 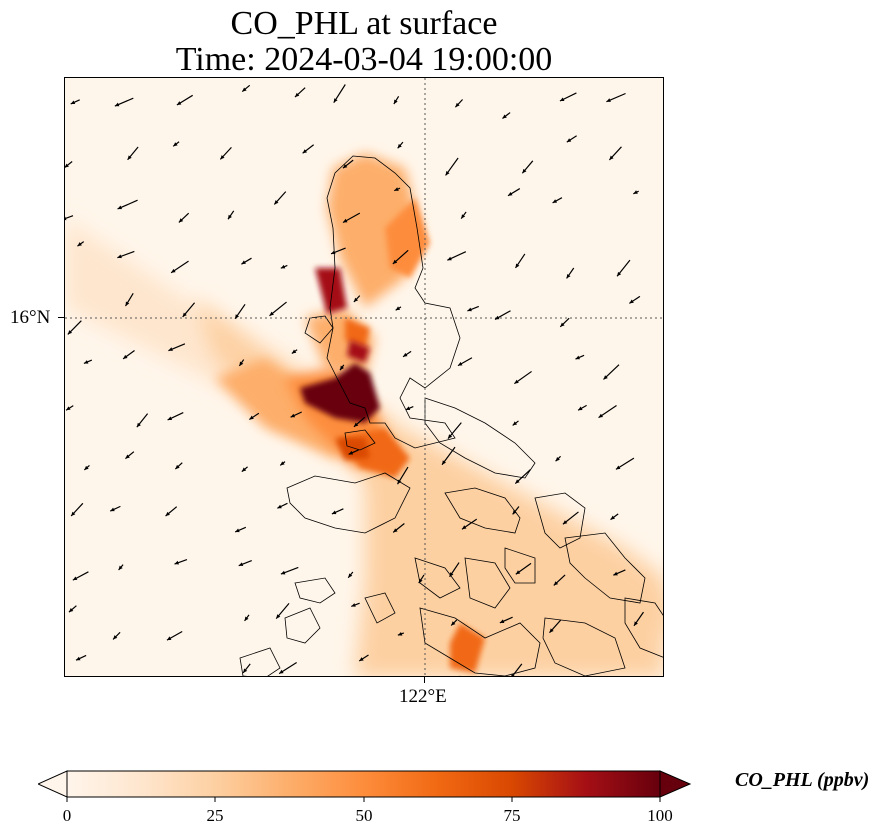 What do you see at coordinates (802, 780) in the screenshot?
I see `colorbar-label: CO_PHL (ppbv)` at bounding box center [802, 780].